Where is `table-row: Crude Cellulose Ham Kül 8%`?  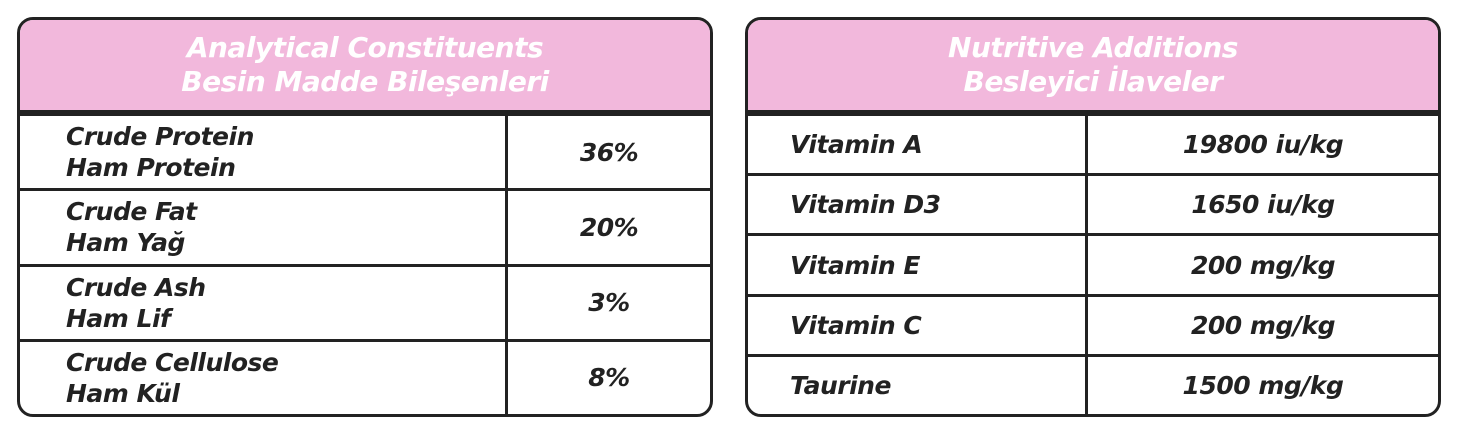 table-row: Crude Cellulose Ham Kül 8% is located at coordinates (365, 376).